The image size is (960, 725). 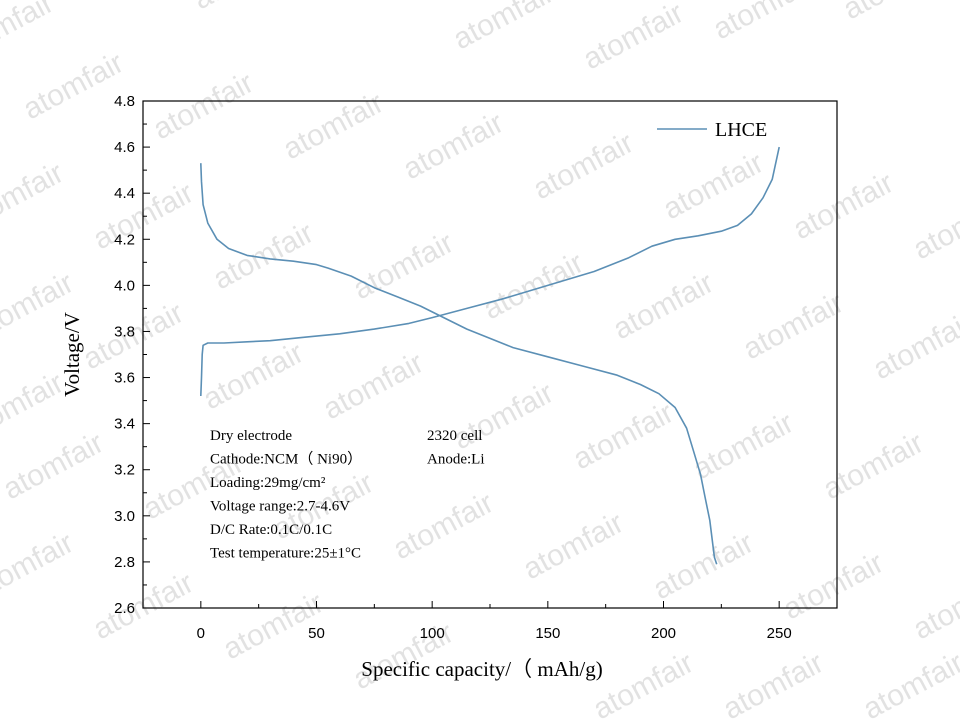 What do you see at coordinates (481, 669) in the screenshot?
I see `x-axis-label: Specific capacity/（ mAh/g)` at bounding box center [481, 669].